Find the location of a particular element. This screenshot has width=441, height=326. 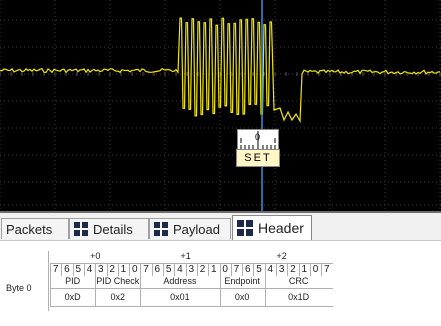

row-label: Byte 0 is located at coordinates (19, 288).